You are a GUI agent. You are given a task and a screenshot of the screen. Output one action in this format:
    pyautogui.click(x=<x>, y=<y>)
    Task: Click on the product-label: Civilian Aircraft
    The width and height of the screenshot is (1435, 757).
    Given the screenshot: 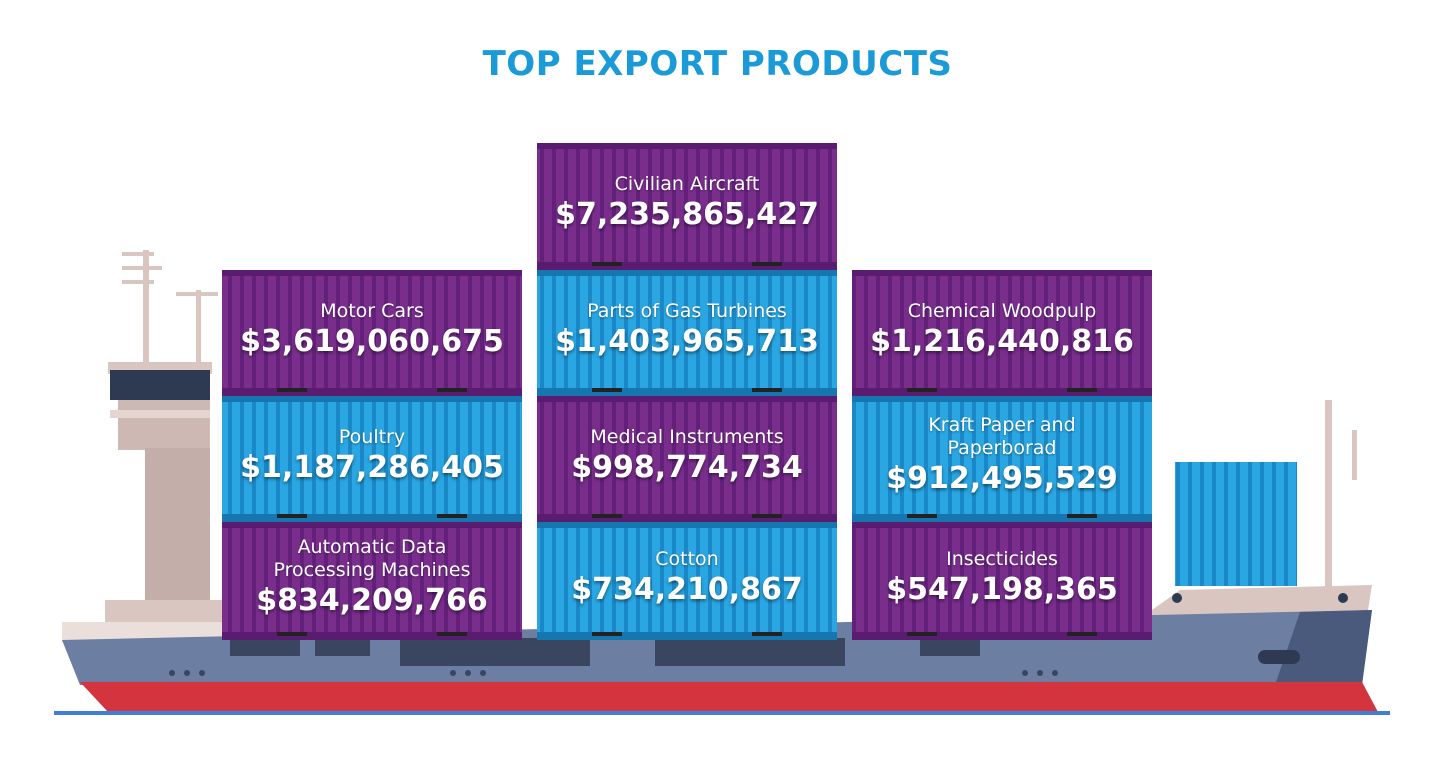 What is the action you would take?
    pyautogui.click(x=687, y=184)
    